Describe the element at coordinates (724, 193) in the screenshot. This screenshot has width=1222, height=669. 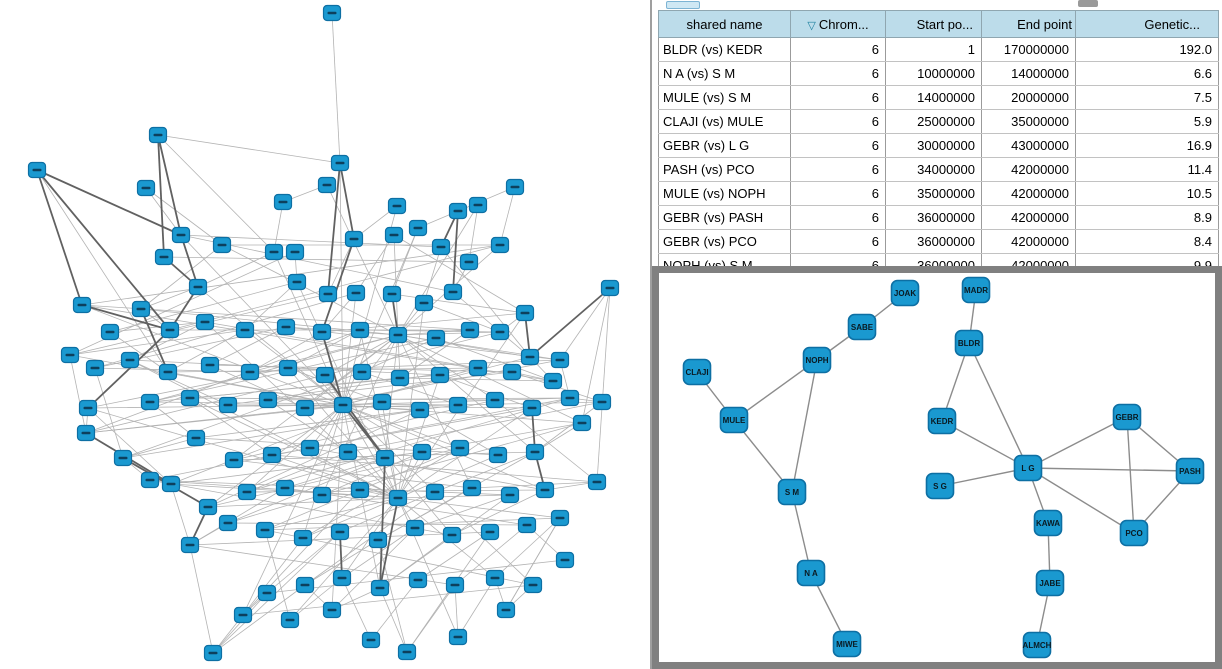
I see `cell-shared-name: MULE (vs) NOPH` at that location.